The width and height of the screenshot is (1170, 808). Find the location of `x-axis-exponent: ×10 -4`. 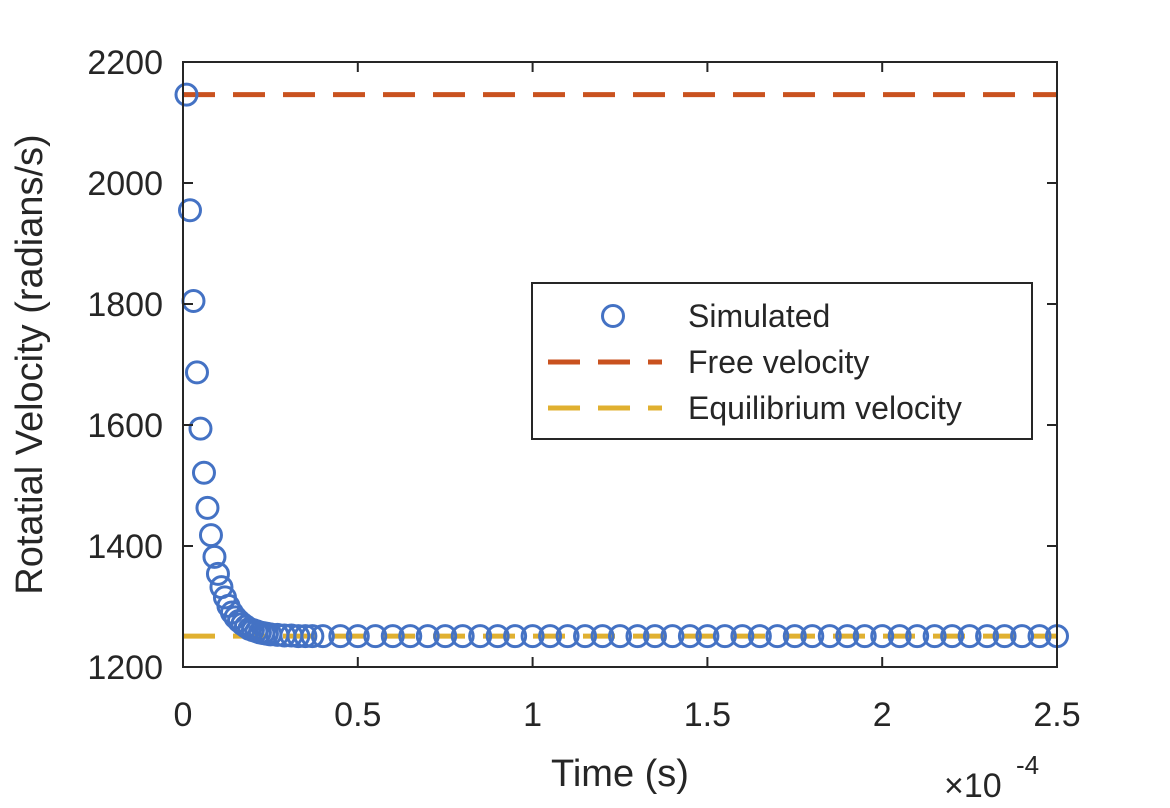

x-axis-exponent: ×10 -4 is located at coordinates (991, 777).